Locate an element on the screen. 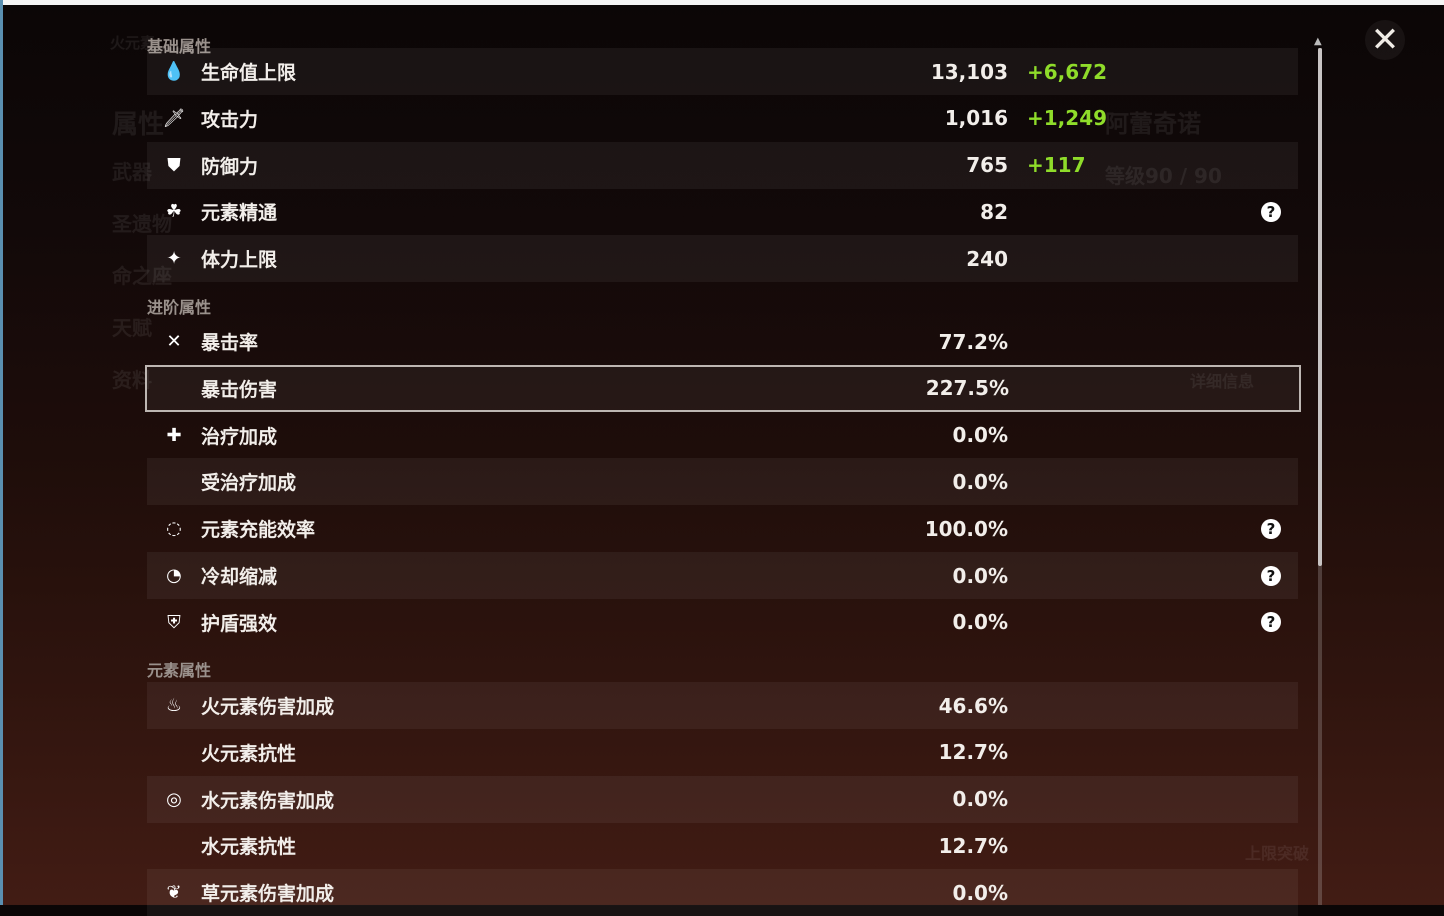  stat-row: ❦ 草元素伤害加成 0.0% is located at coordinates (722, 892).